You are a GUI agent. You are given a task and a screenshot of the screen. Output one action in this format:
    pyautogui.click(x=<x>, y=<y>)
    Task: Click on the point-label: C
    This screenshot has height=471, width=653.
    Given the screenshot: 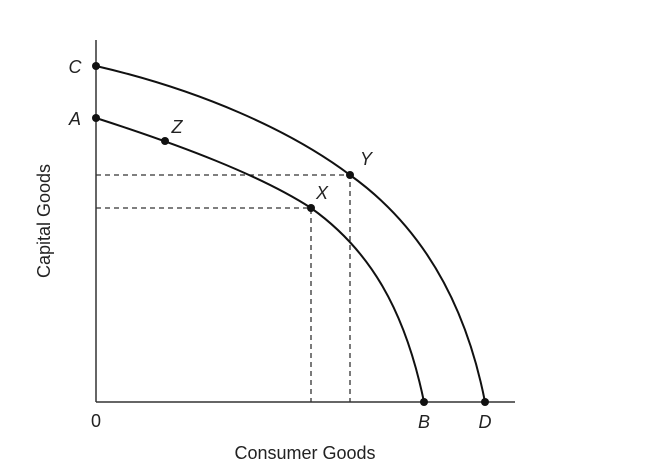 What is the action you would take?
    pyautogui.click(x=76, y=67)
    